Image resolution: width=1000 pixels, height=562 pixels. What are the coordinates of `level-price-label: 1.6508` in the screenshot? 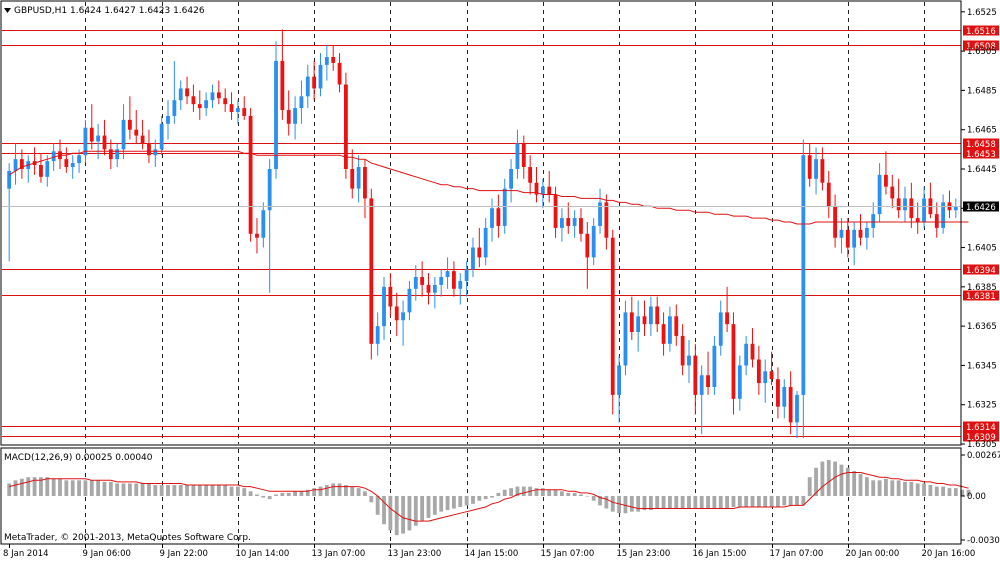 It's located at (981, 47).